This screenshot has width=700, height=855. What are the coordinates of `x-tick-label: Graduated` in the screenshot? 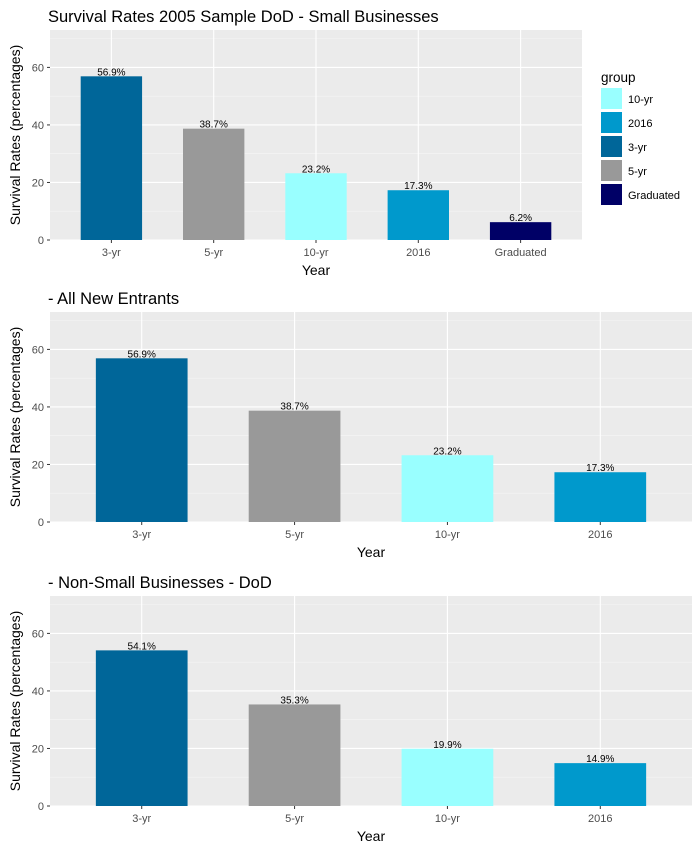 It's located at (521, 253).